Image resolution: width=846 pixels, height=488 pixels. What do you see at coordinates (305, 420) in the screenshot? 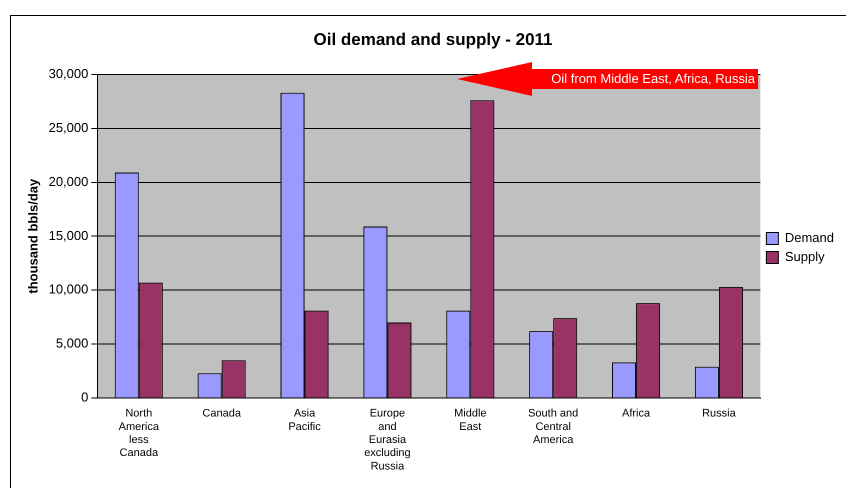
I see `x-tick-label: Asia Pacific` at bounding box center [305, 420].